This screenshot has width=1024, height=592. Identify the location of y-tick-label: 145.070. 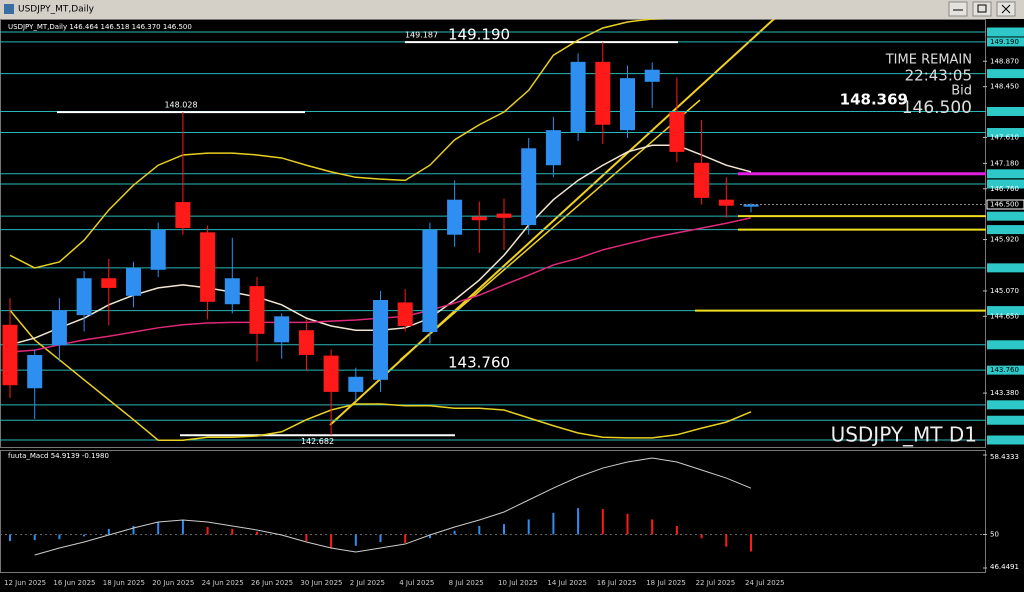
(1004, 291).